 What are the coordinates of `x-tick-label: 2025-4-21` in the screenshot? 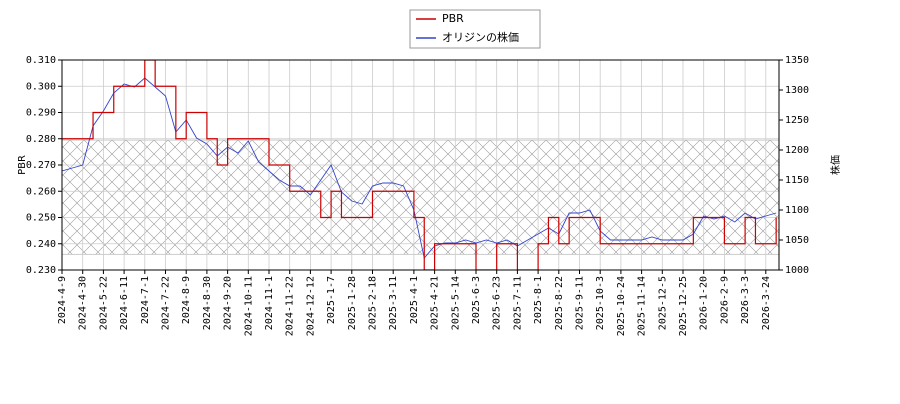 It's located at (435, 303).